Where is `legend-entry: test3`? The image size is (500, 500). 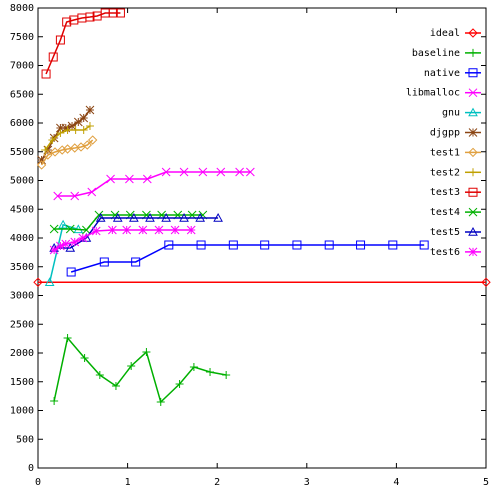
legend-entry: test3 is located at coordinates (455, 192).